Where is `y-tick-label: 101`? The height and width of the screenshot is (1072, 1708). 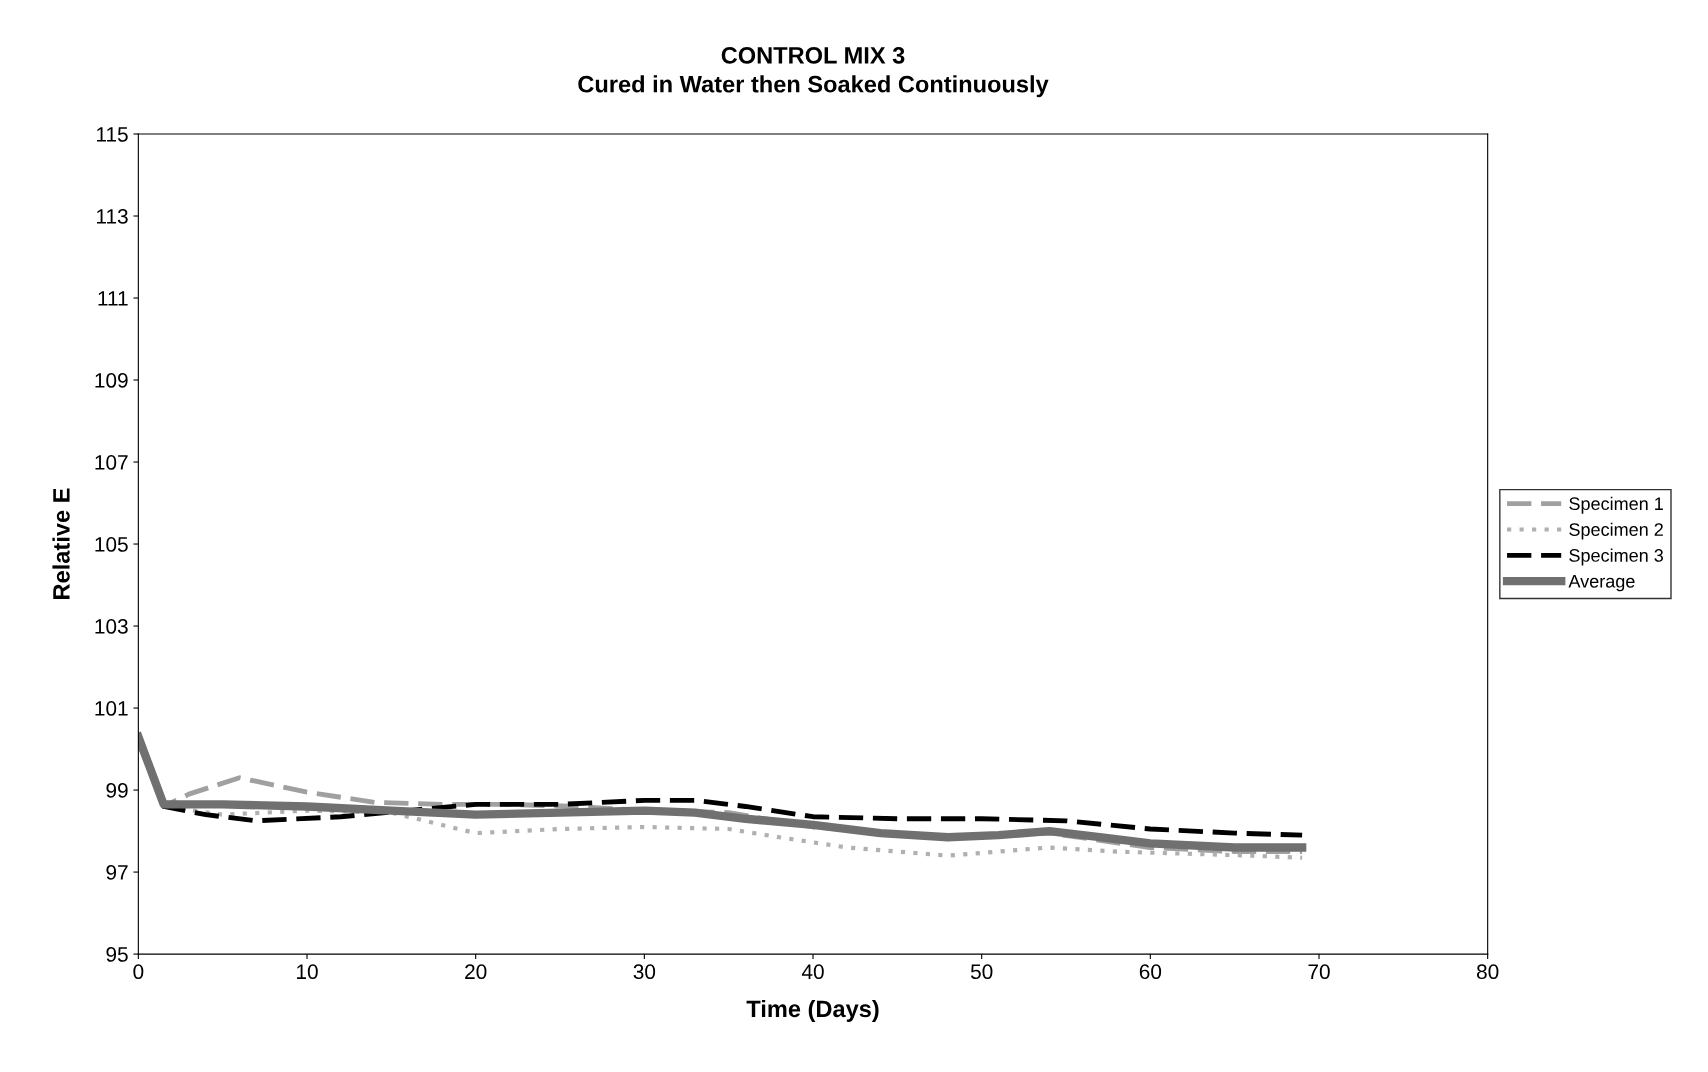 y-tick-label: 101 is located at coordinates (111, 708).